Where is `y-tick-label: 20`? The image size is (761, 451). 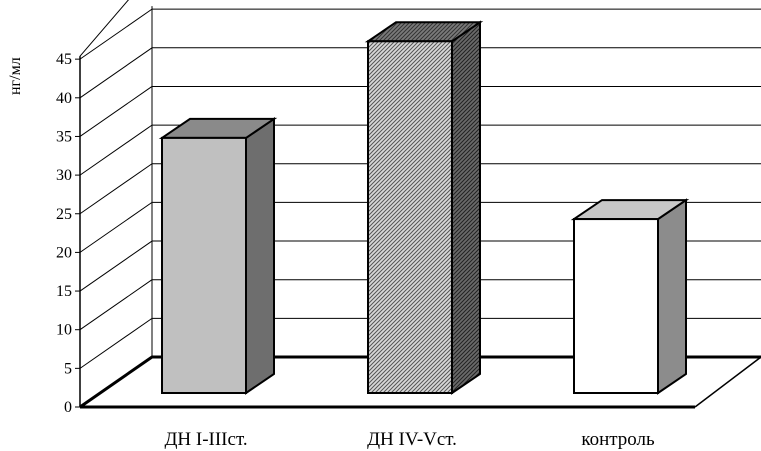 y-tick-label: 20 is located at coordinates (64, 252).